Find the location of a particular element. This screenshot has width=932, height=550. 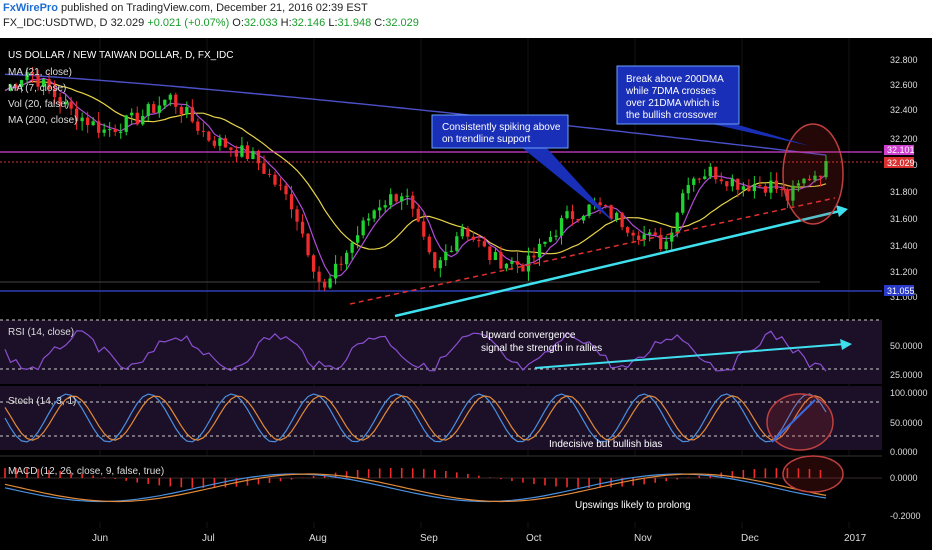

macd-note: Upswings likely to prolong is located at coordinates (633, 505).